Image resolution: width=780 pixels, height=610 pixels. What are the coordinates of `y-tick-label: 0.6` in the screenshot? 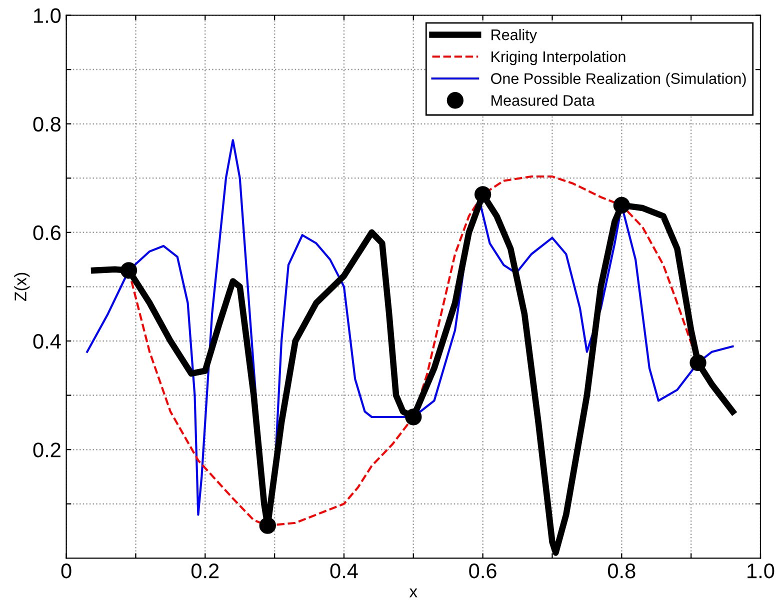 It's located at (47, 232).